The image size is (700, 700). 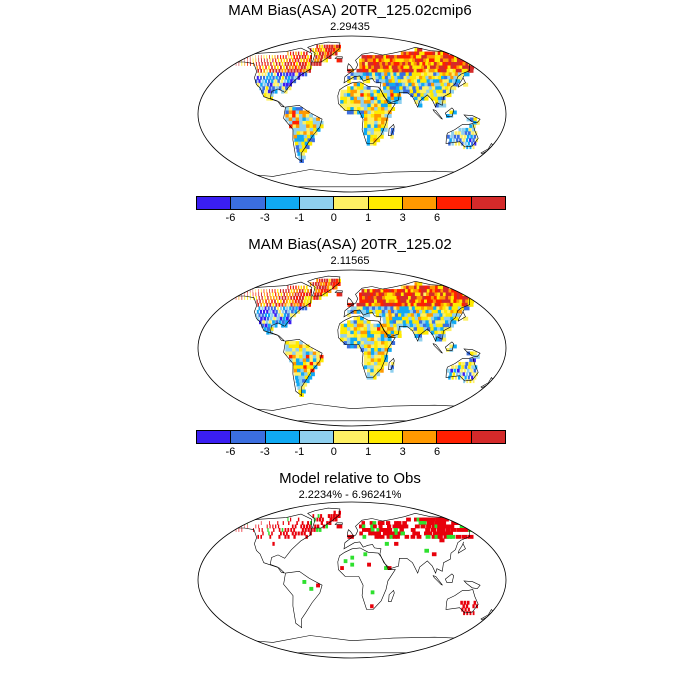 I want to click on panel-2-colorbar, so click(x=351, y=437).